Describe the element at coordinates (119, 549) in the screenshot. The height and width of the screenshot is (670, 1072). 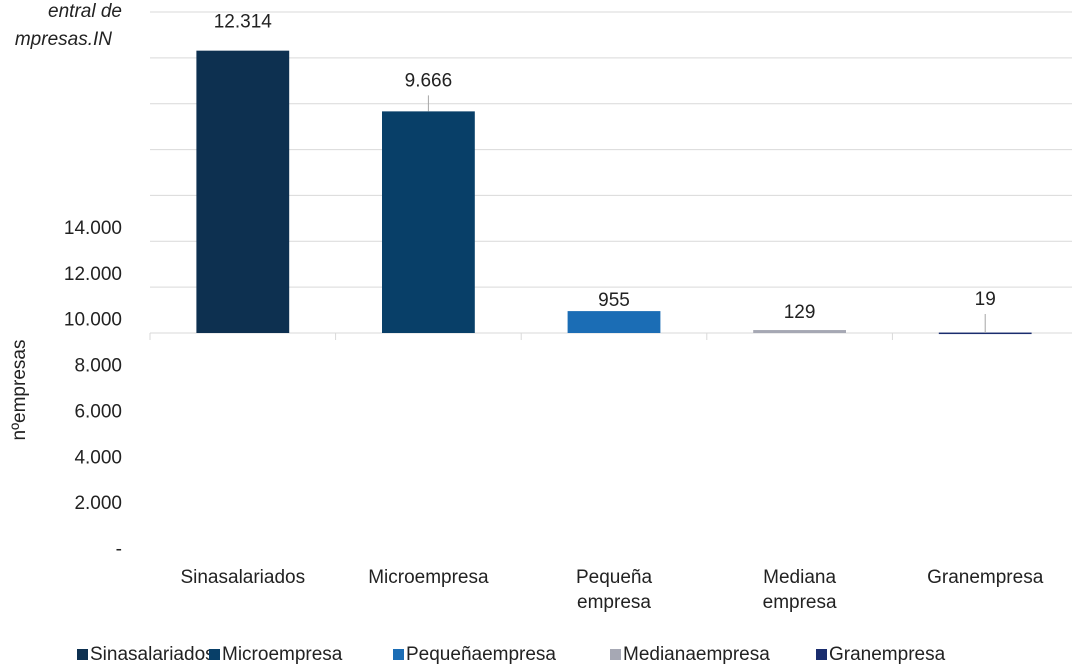
I see `y-tick-label: -` at that location.